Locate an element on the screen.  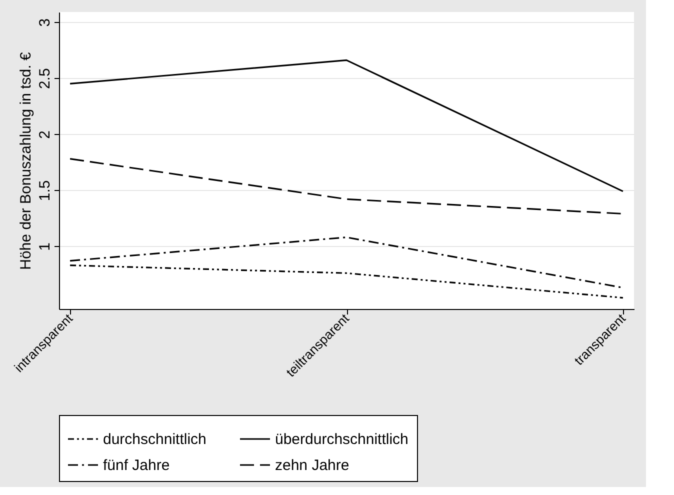
legend-label: überdurchschnittlich is located at coordinates (341, 439).